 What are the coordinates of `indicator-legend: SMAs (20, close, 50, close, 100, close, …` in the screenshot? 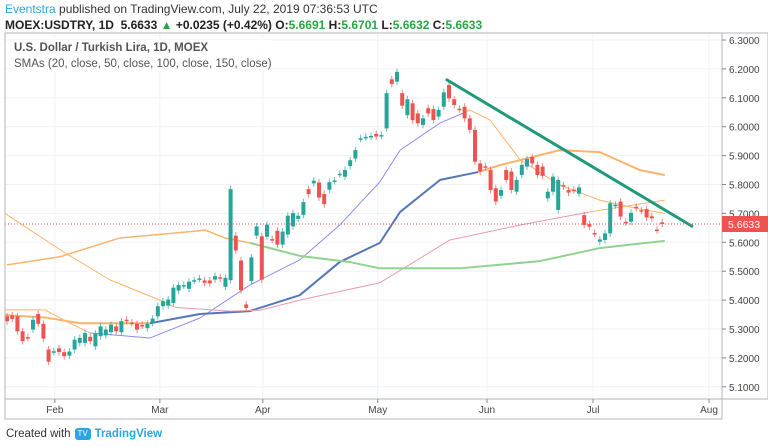 It's located at (143, 64).